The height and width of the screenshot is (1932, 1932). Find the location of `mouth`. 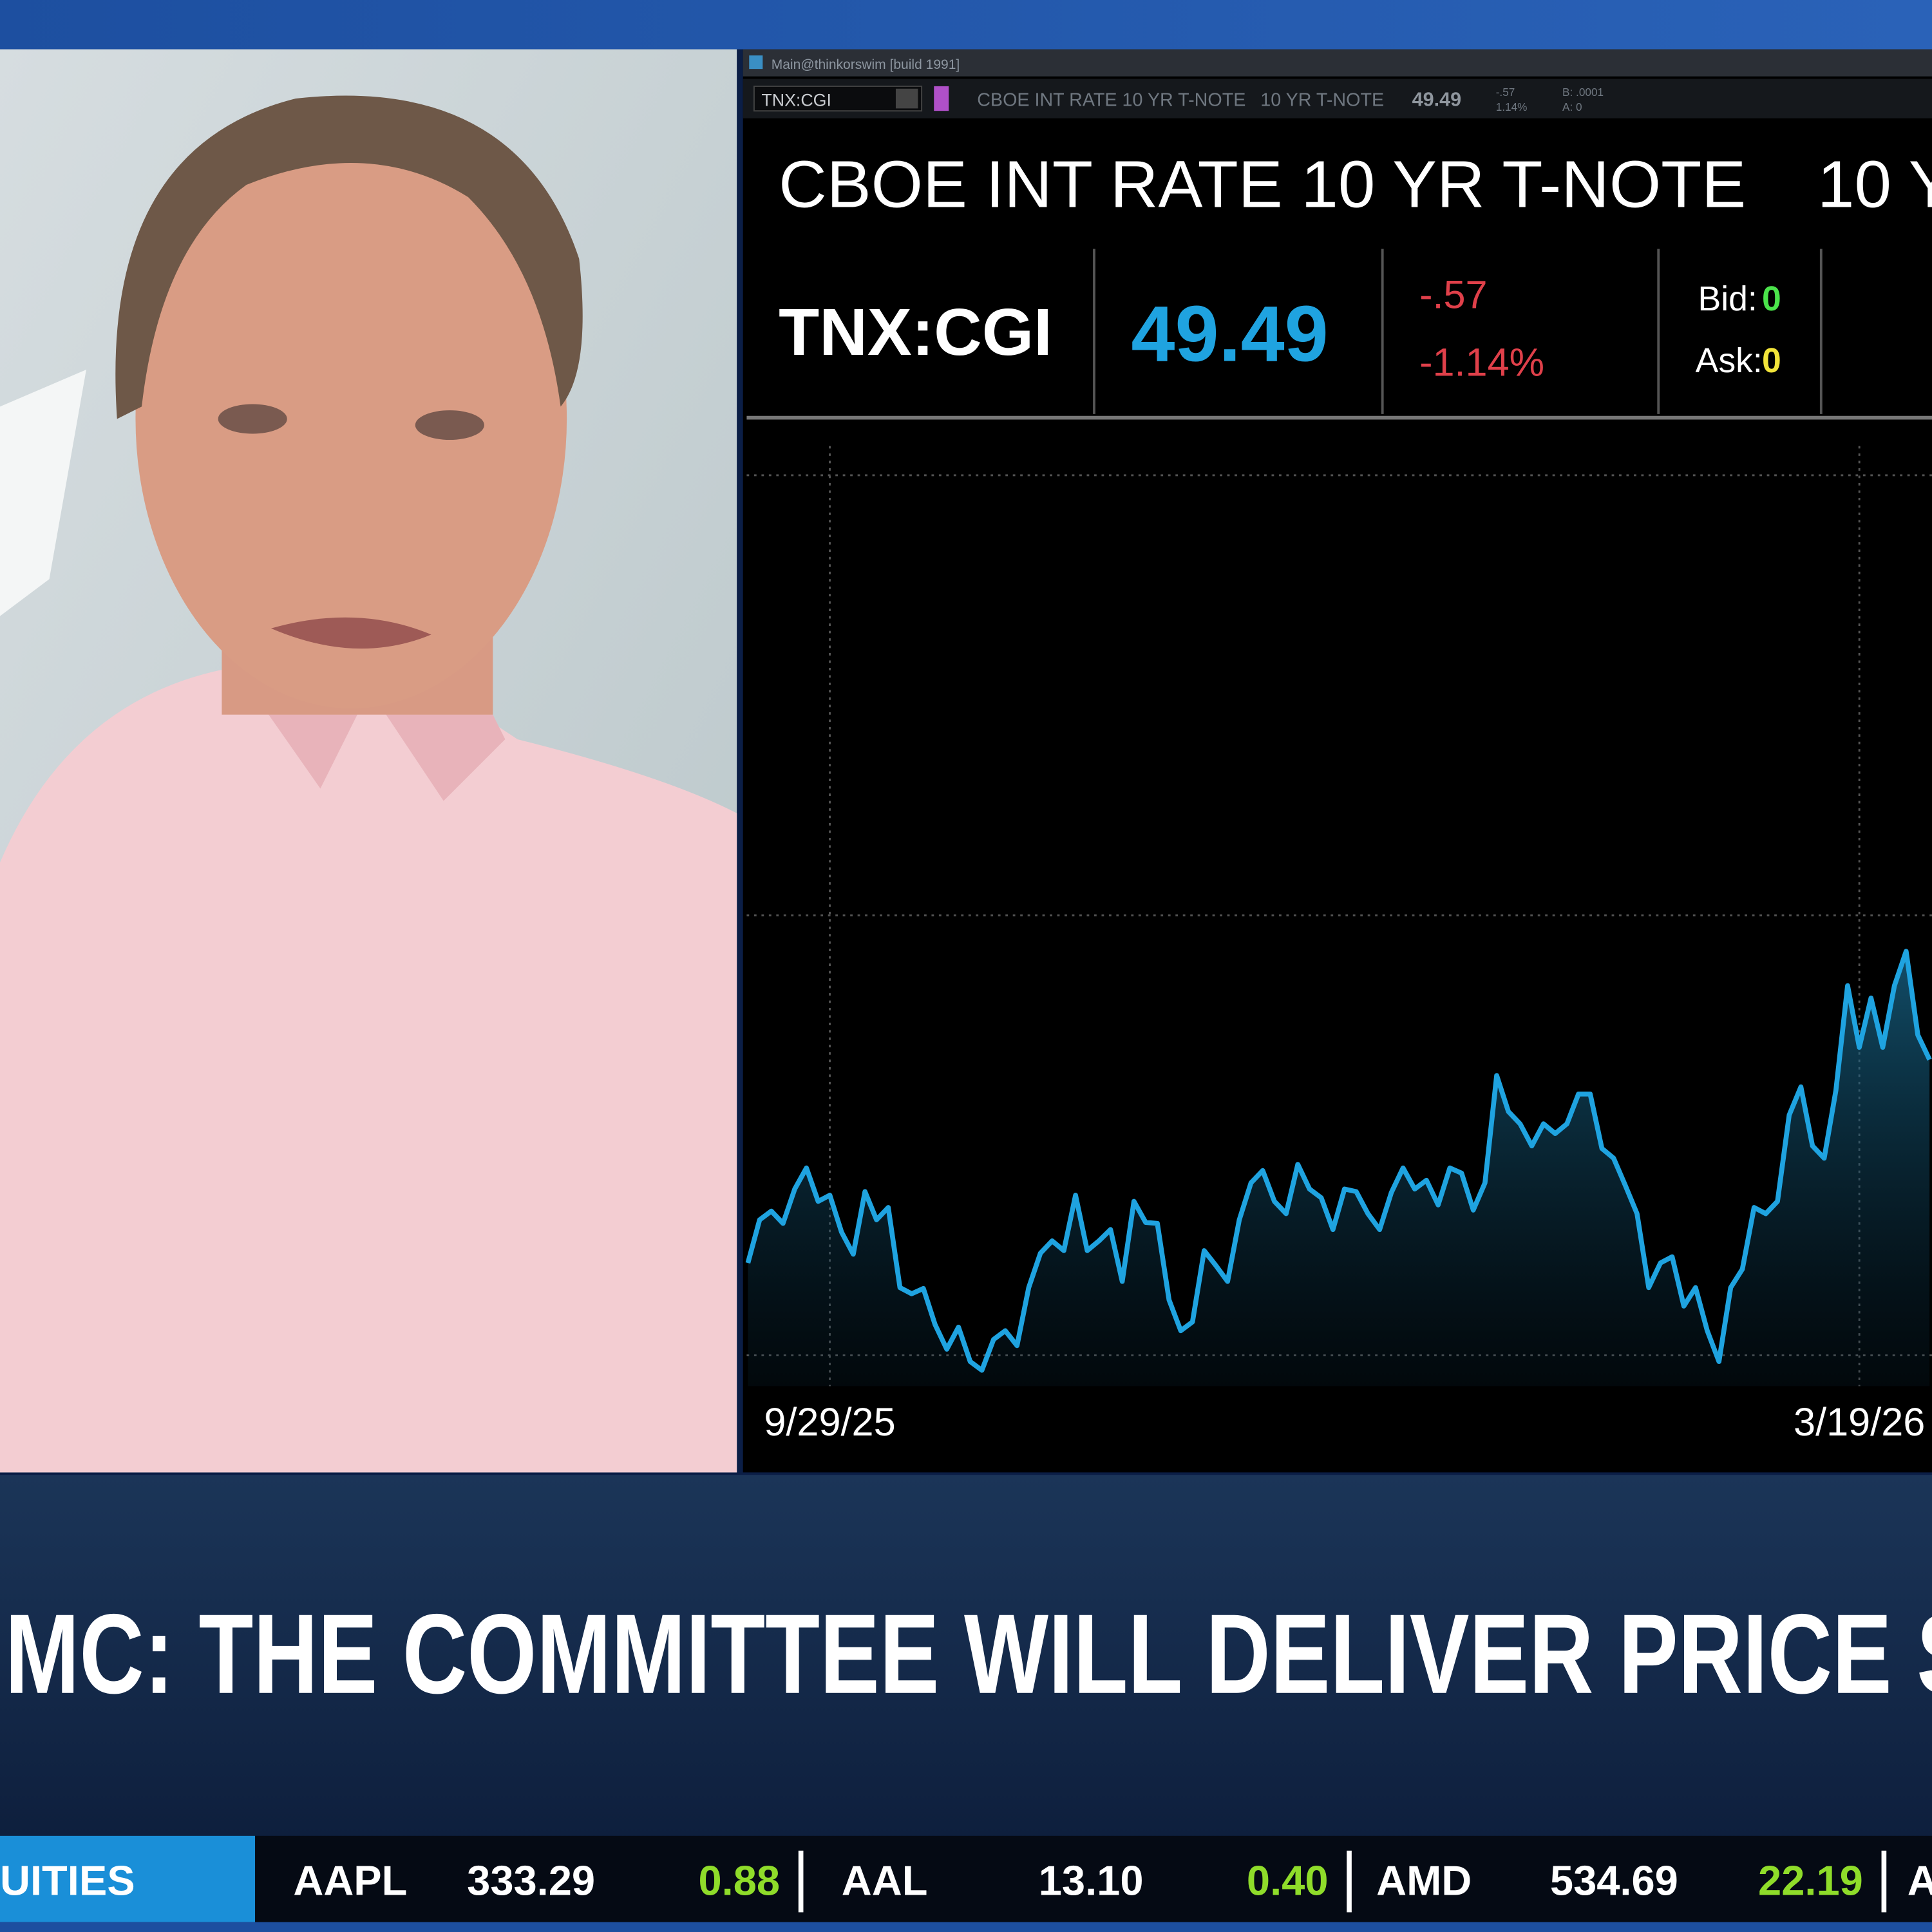

mouth is located at coordinates (350, 633).